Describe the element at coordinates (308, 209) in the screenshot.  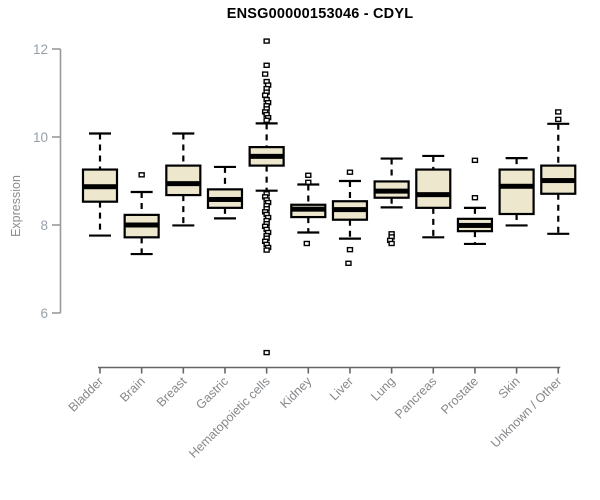
I see `median-kidney` at that location.